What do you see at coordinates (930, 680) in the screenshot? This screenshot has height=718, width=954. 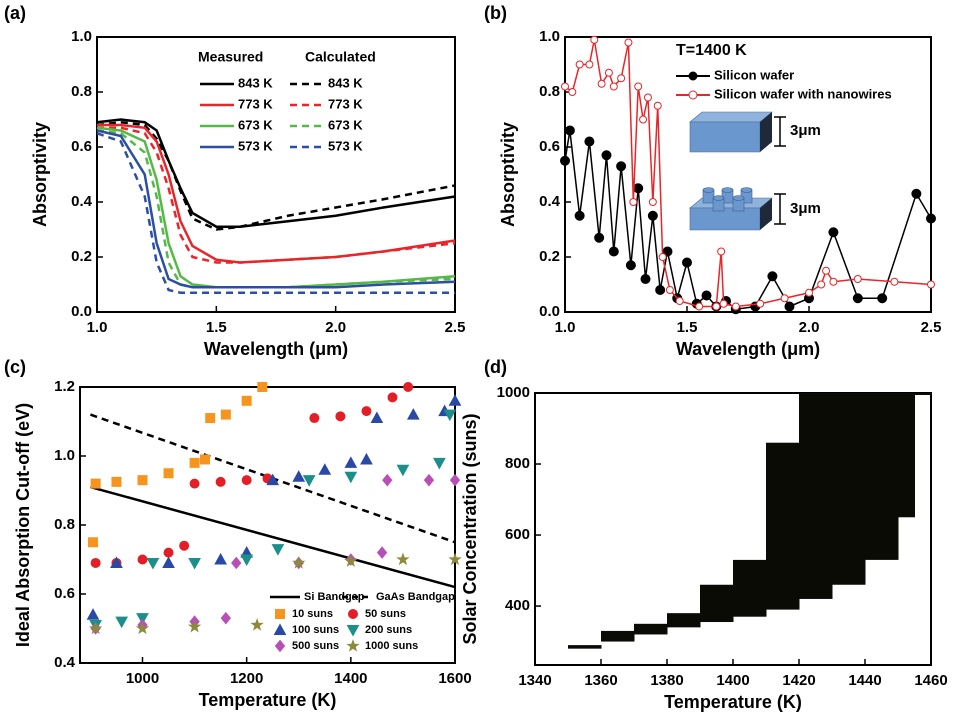 I see `x-tick-label: 1460` at bounding box center [930, 680].